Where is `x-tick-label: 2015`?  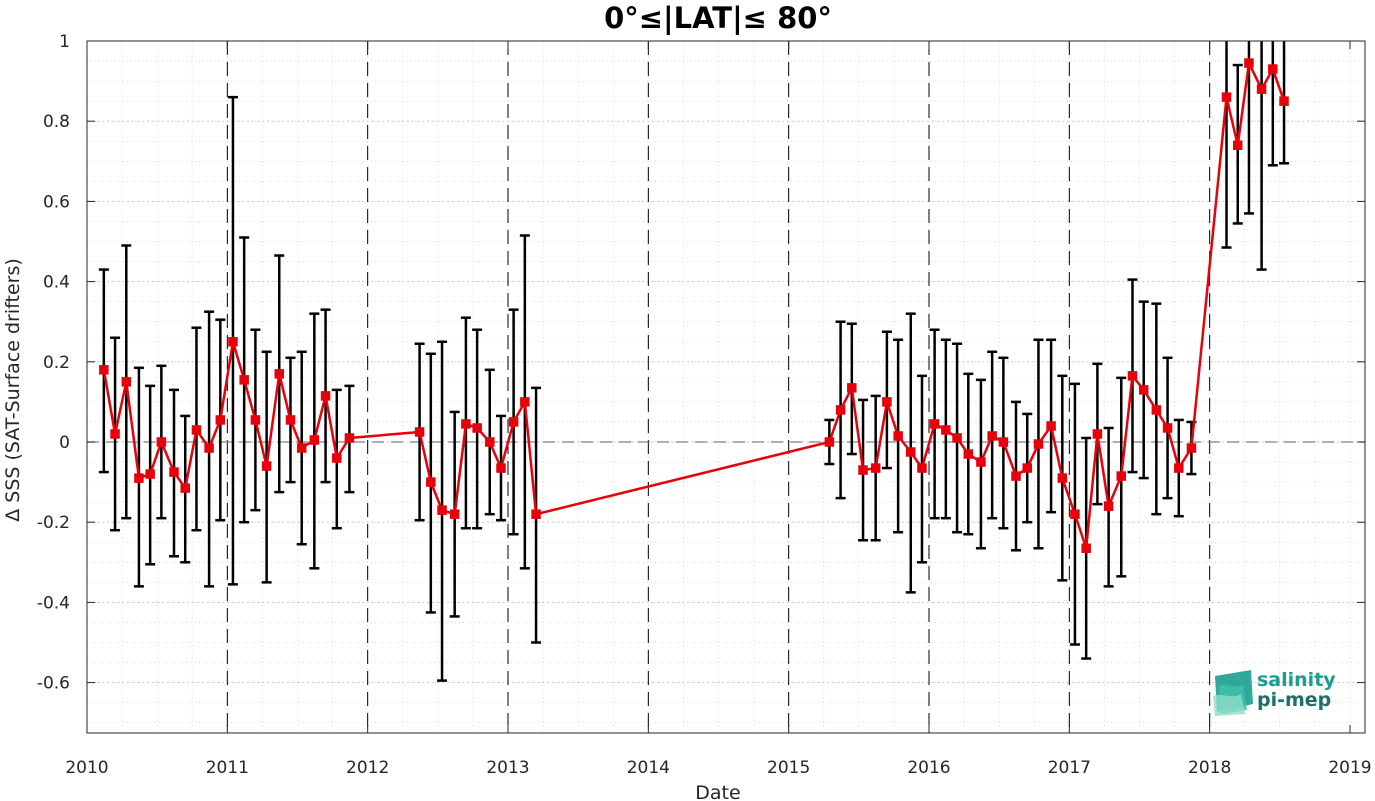 x-tick-label: 2015 is located at coordinates (788, 768).